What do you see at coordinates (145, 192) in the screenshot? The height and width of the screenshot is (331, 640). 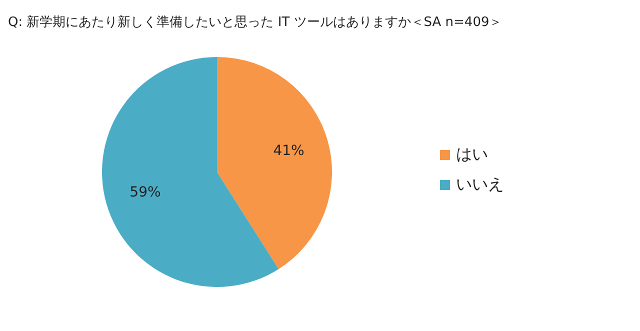 I see `data-label: 59%` at bounding box center [145, 192].